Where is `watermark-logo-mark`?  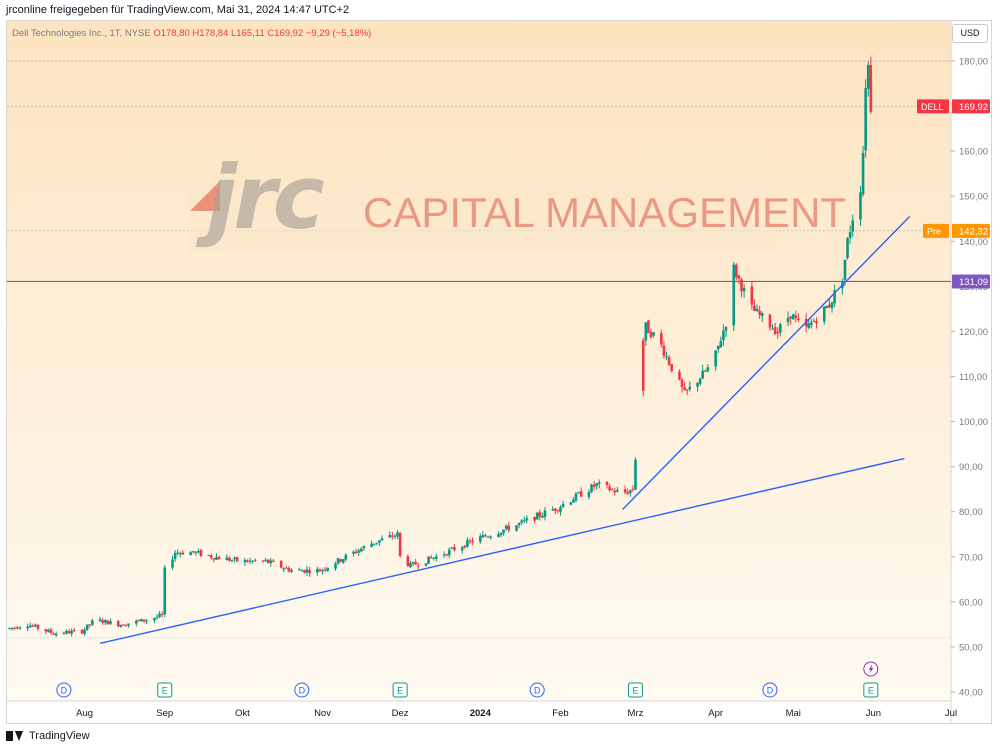 watermark-logo-mark is located at coordinates (205, 196).